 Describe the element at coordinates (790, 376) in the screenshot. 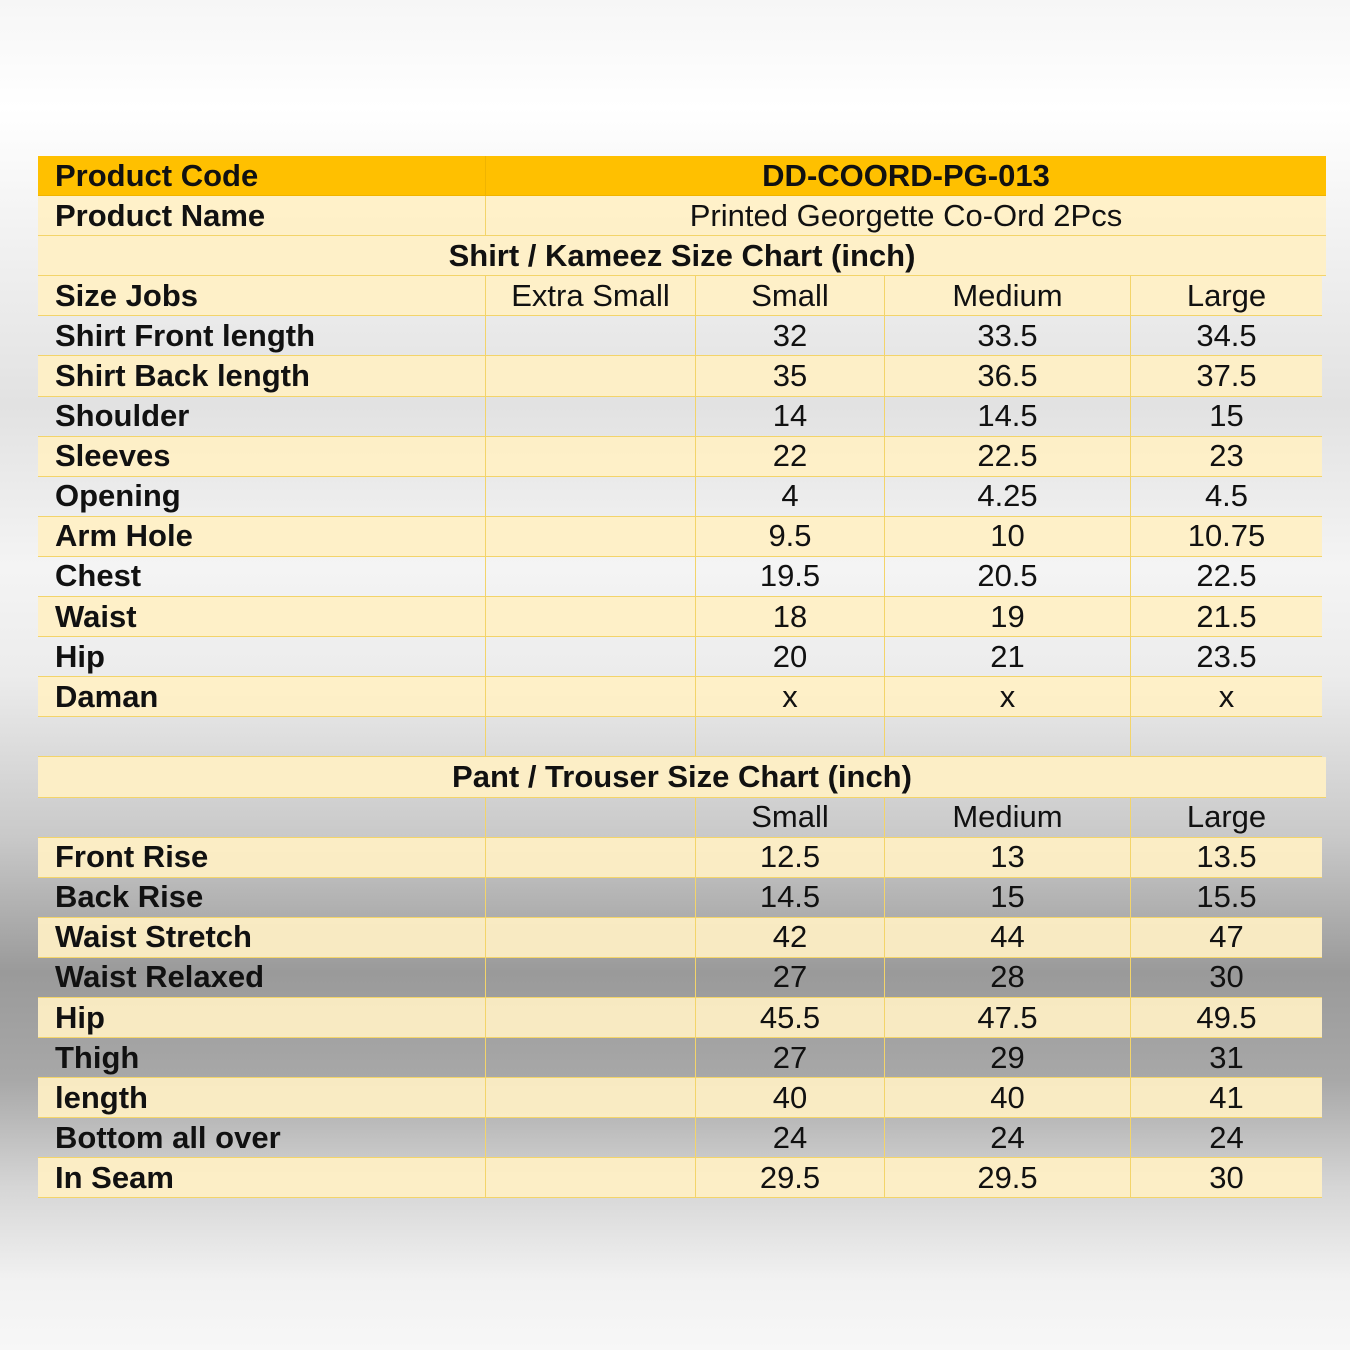

I see `value-small: 35` at that location.